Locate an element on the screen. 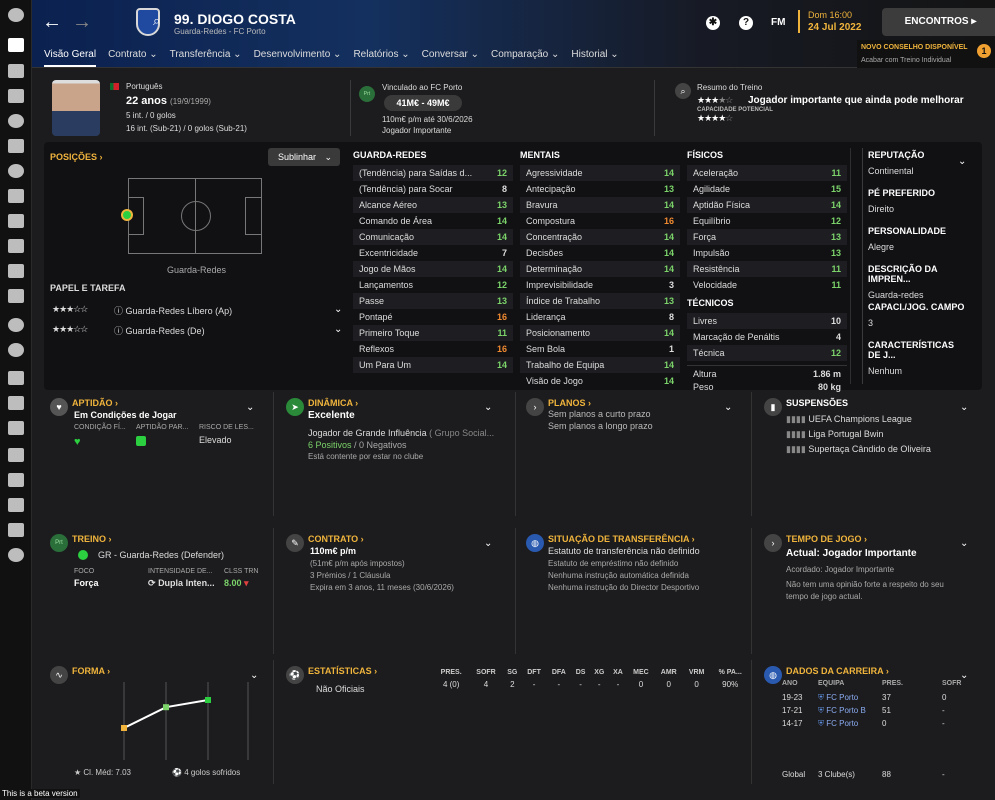 The width and height of the screenshot is (995, 800). player-info-item: CAPACI./JOG. CAMPO 3 is located at coordinates (918, 315).